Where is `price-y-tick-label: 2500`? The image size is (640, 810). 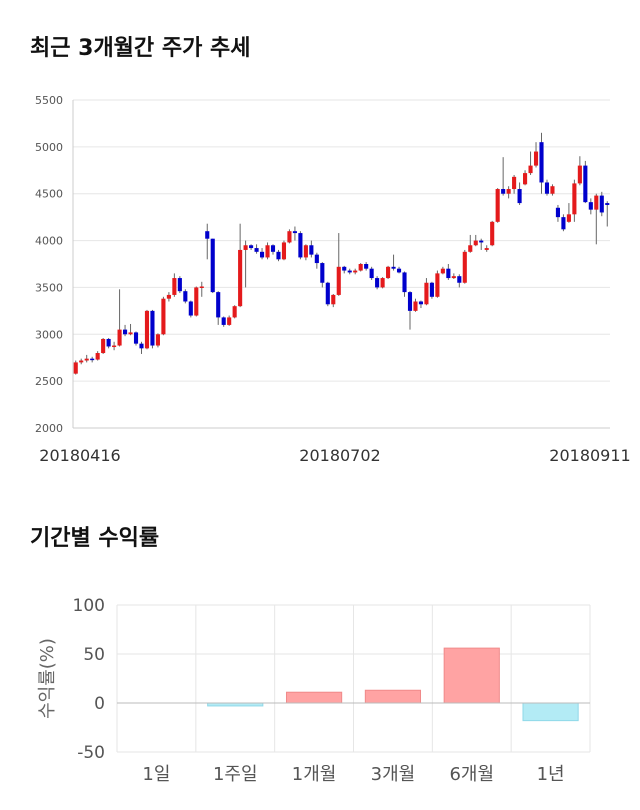 price-y-tick-label: 2500 is located at coordinates (49, 381).